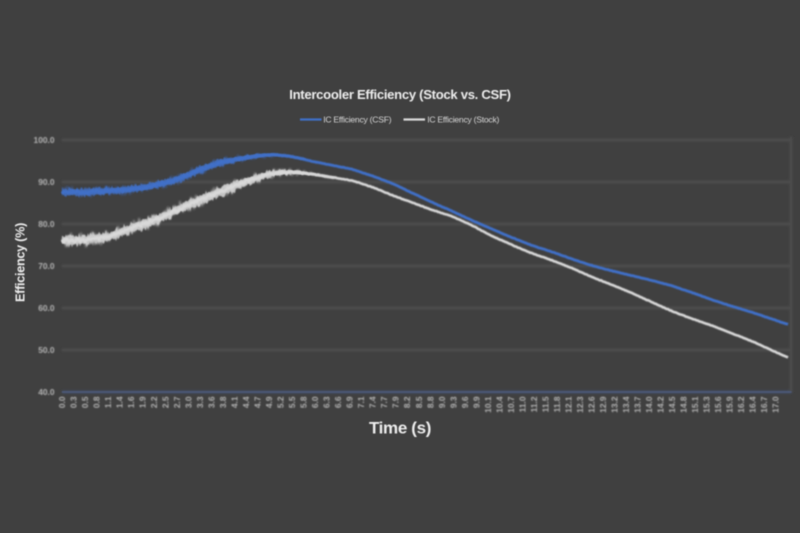 This screenshot has width=800, height=533. I want to click on svg-text: 1.4, so click(120, 402).